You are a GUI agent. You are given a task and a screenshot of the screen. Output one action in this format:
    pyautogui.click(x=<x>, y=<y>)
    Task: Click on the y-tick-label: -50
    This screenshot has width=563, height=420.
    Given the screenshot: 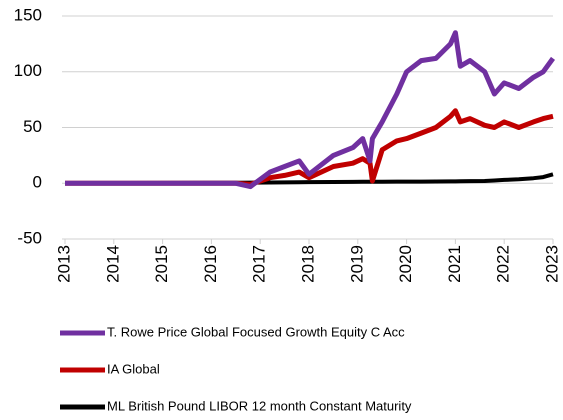 What is the action you would take?
    pyautogui.click(x=29, y=237)
    